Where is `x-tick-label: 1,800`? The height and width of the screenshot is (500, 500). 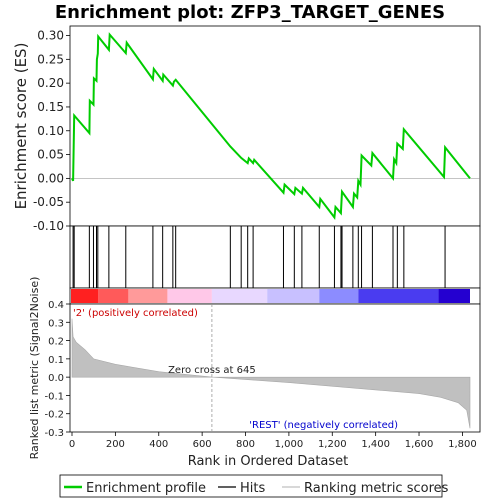 x-tick-label: 1,800 is located at coordinates (462, 444).